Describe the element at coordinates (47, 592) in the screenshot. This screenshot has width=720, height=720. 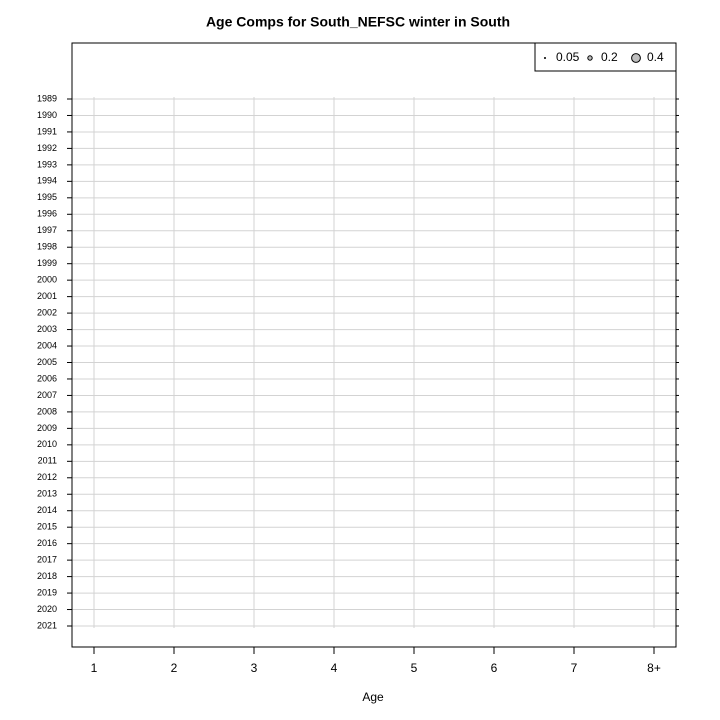
I see `y-tick-label: 2019` at that location.